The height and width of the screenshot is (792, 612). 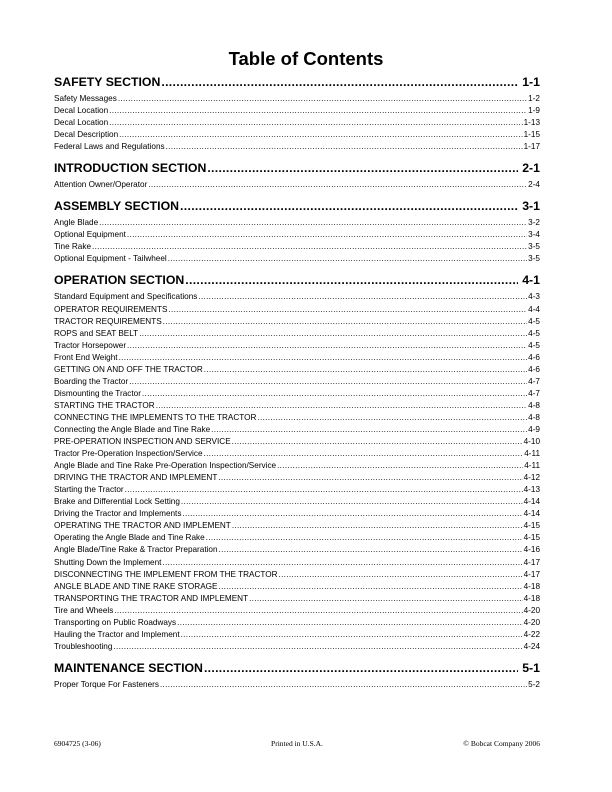 I want to click on toc-entry: Tractor Horsepower 4-5, so click(x=297, y=346).